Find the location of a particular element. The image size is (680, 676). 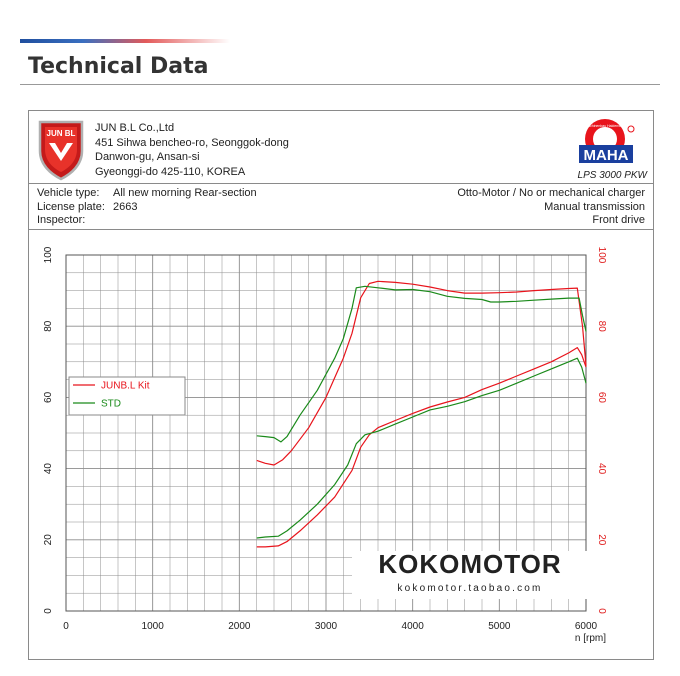

y-tick-label-left: 0 is located at coordinates (48, 611).